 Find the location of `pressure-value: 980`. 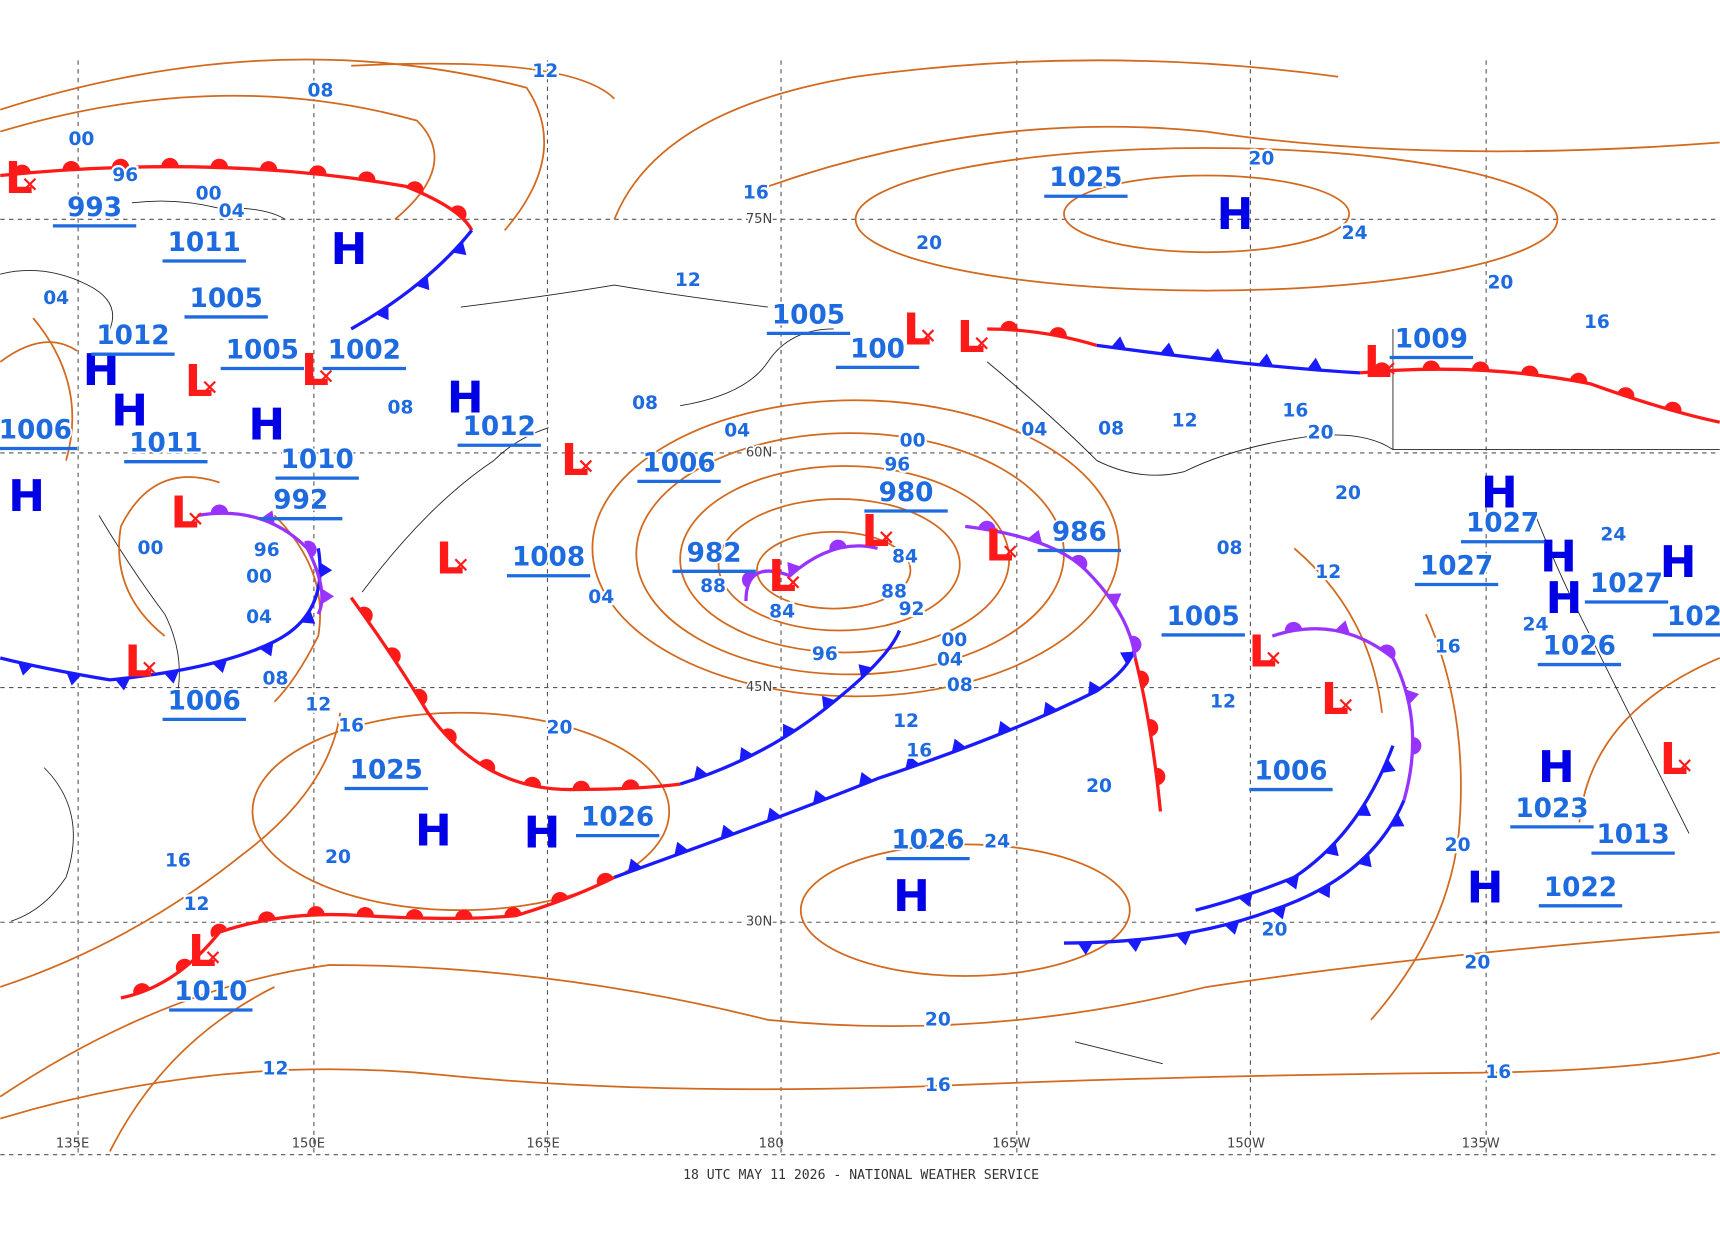

pressure-value: 980 is located at coordinates (906, 493).